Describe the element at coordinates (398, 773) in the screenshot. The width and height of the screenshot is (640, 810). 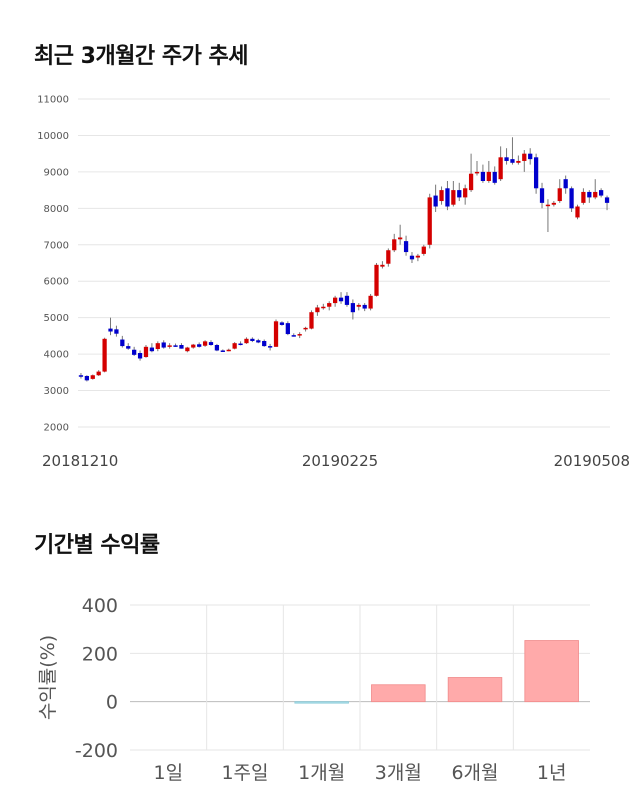
I see `x-tick-label: 3개월` at that location.